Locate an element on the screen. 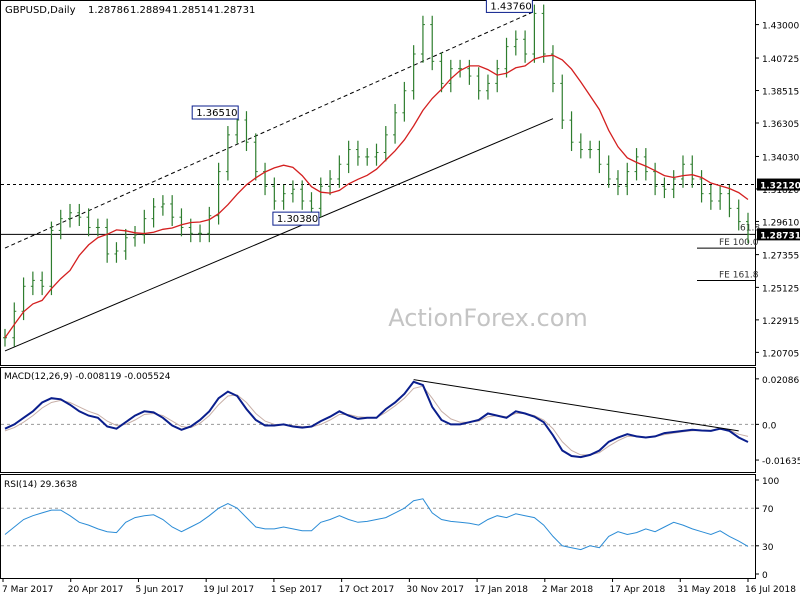 The height and width of the screenshot is (600, 800). macd-main-line is located at coordinates (376, 419).